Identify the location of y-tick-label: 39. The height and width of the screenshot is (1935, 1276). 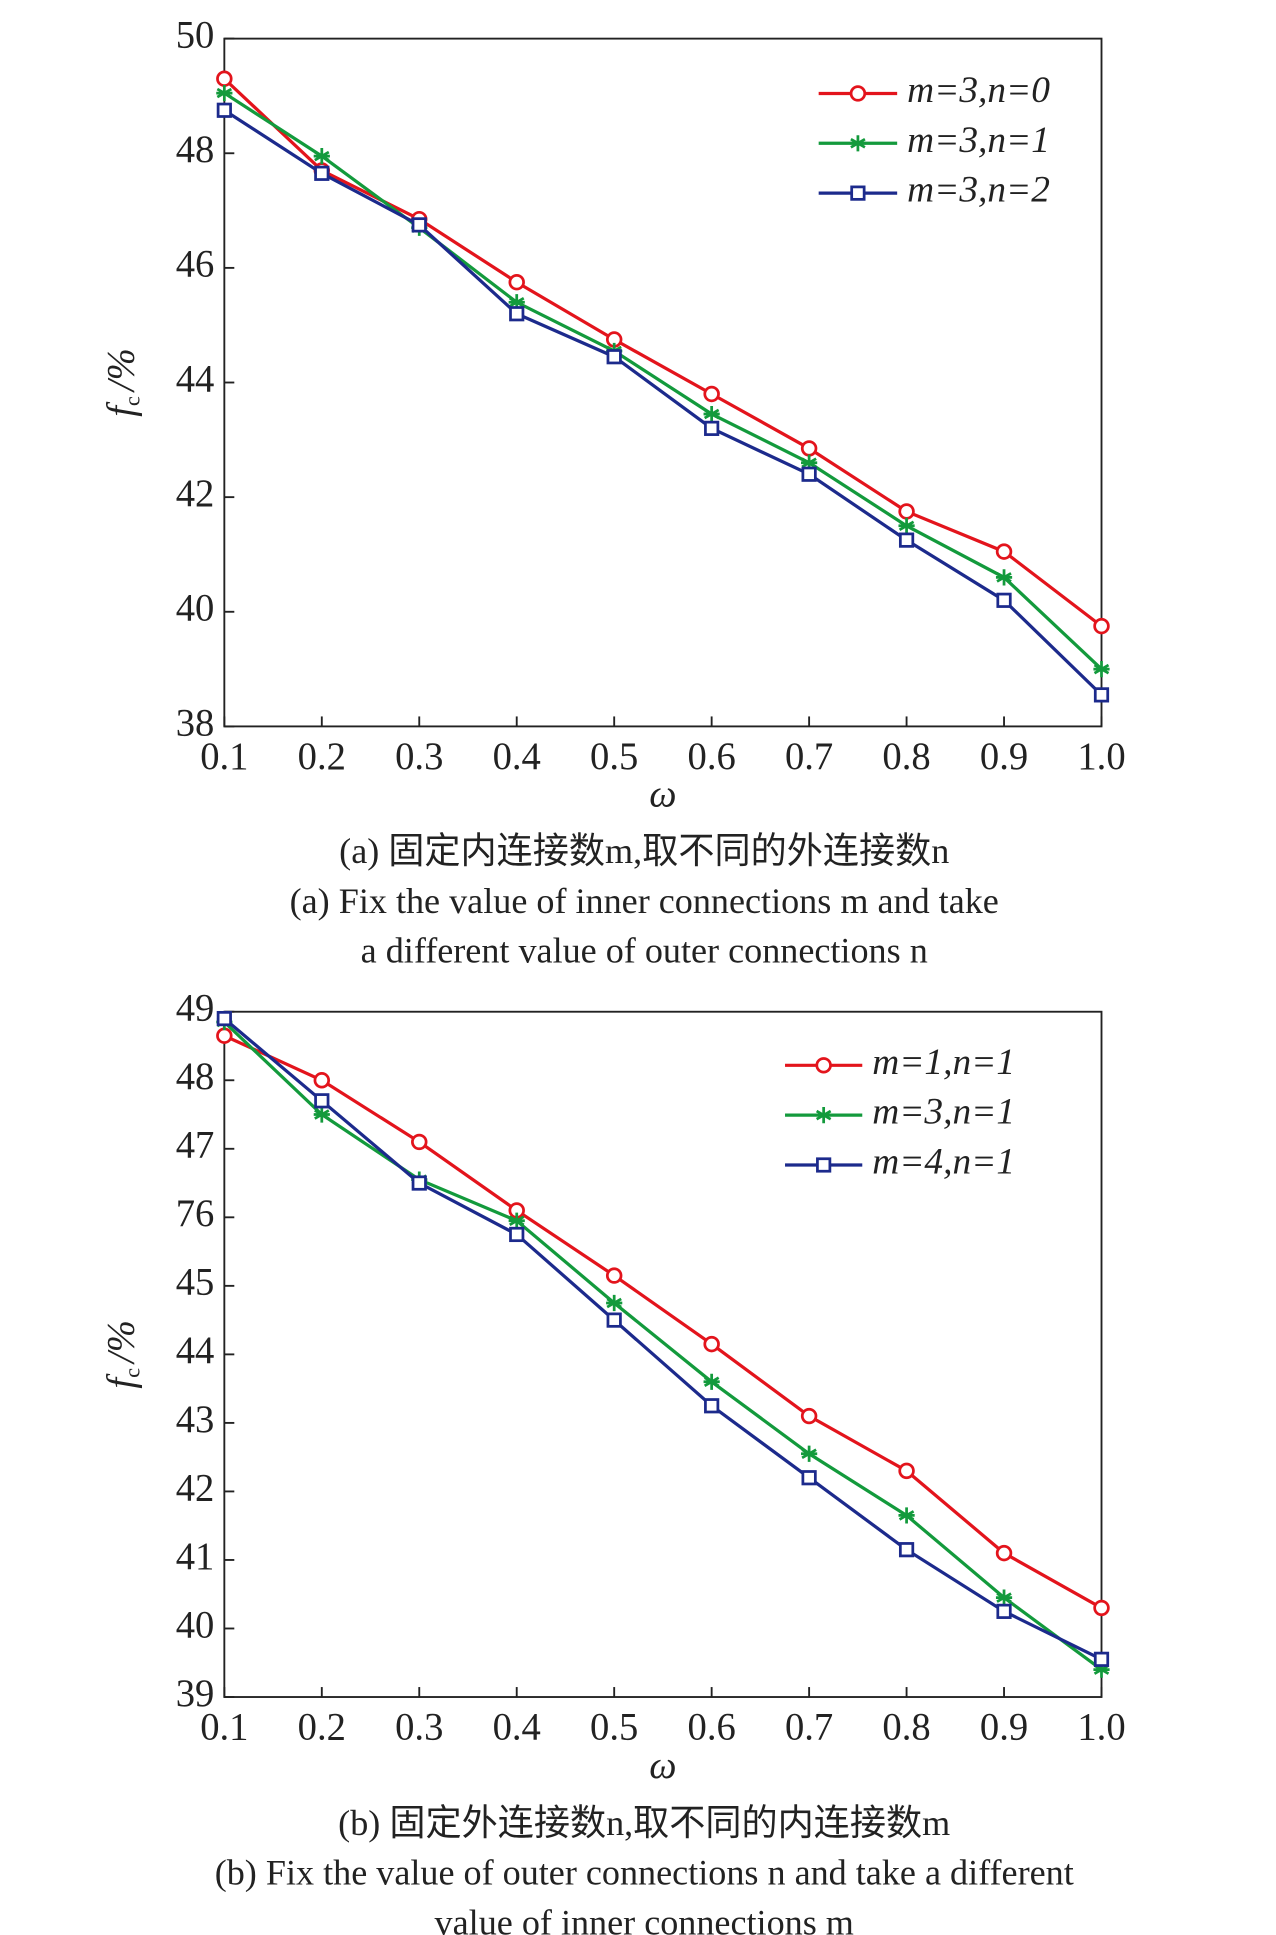
(195, 1694).